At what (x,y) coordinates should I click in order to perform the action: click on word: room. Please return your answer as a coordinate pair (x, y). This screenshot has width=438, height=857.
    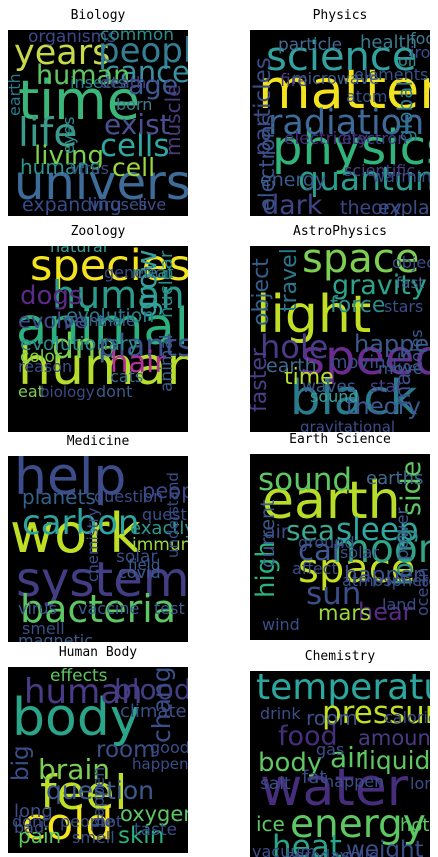
    Looking at the image, I should click on (332, 718).